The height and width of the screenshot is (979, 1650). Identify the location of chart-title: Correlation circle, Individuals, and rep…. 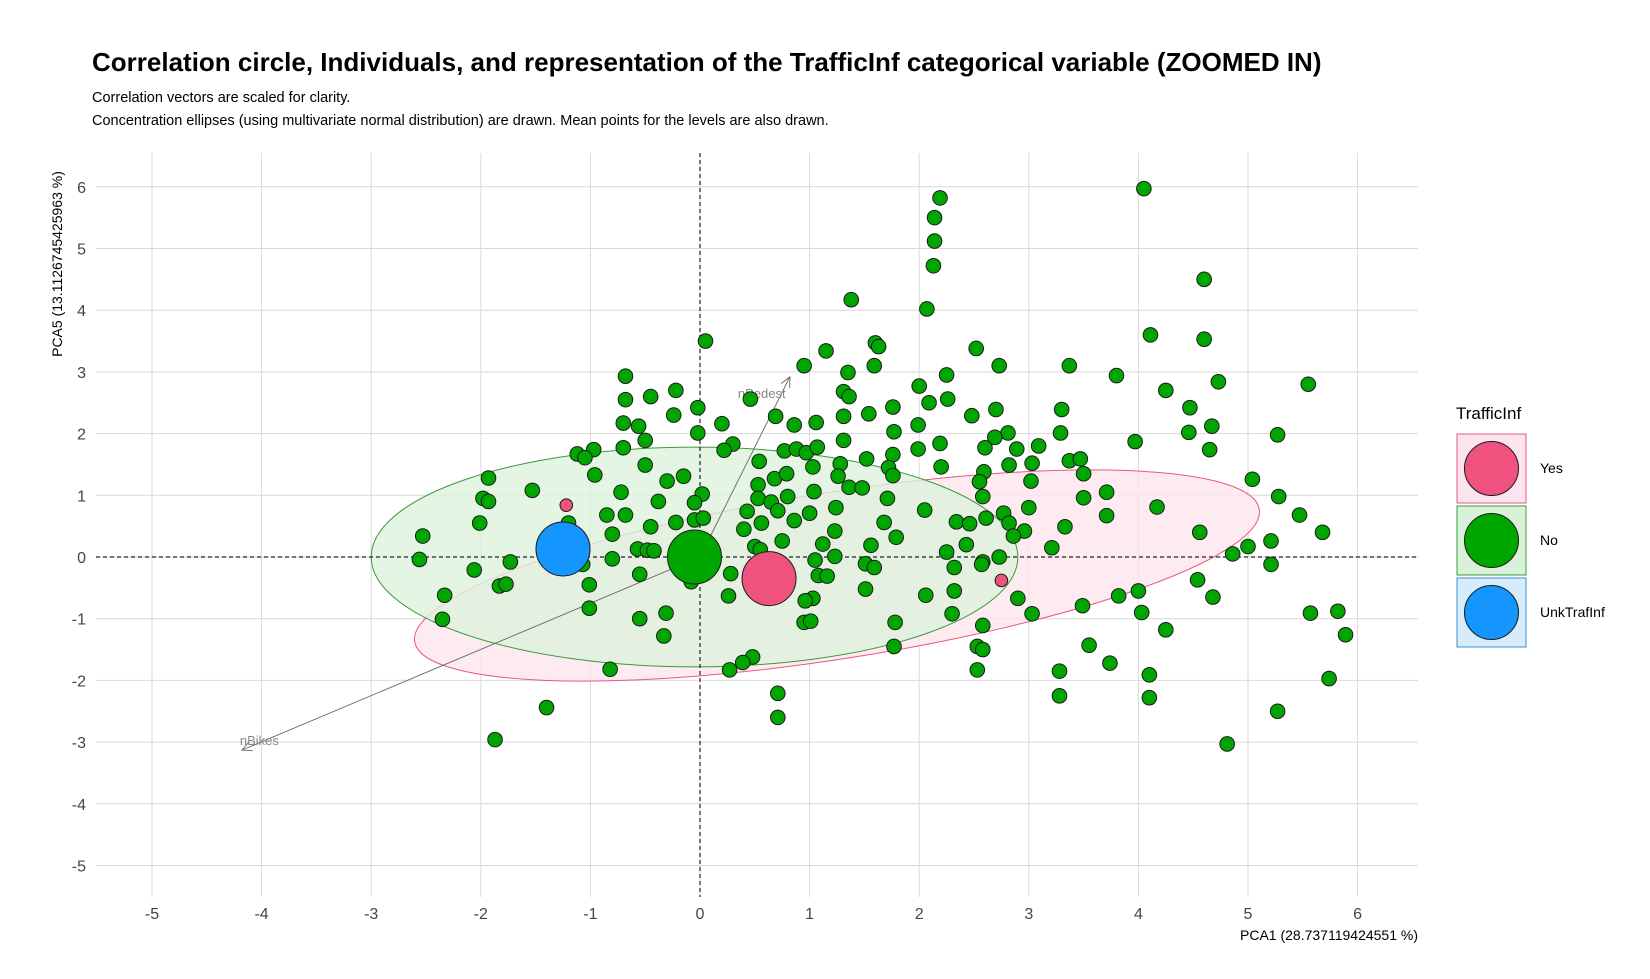
(707, 62).